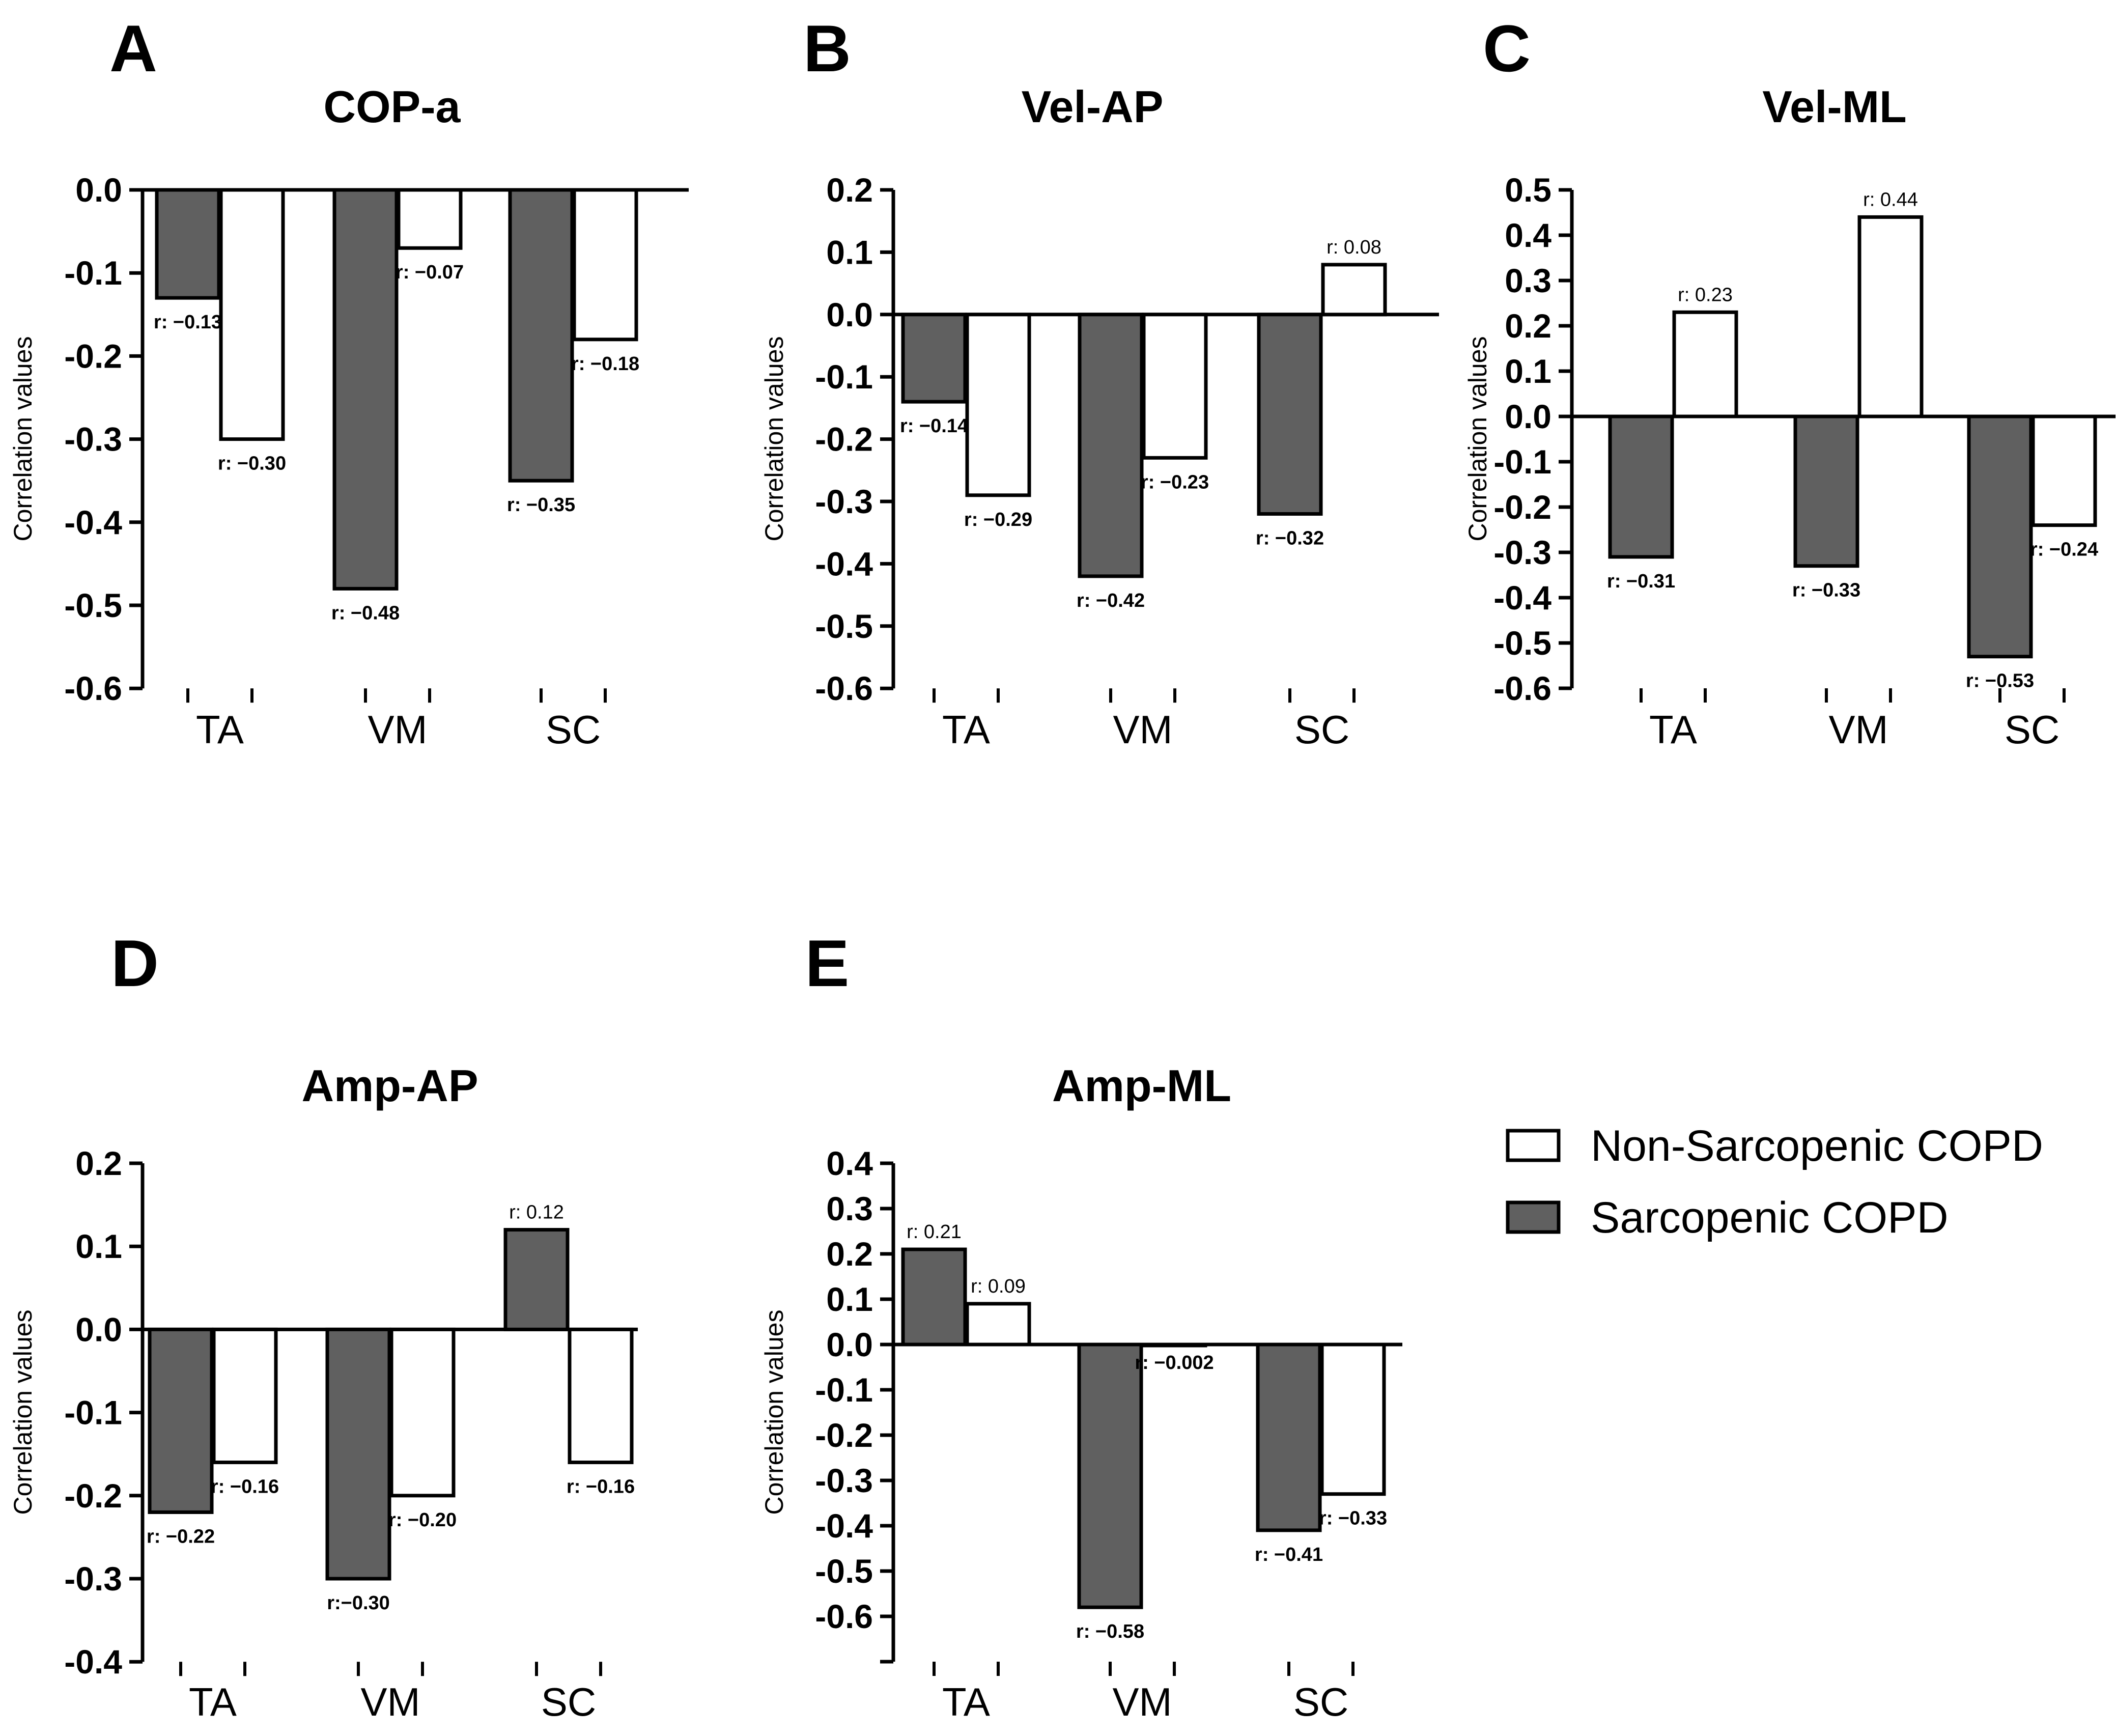  Describe the element at coordinates (1093, 106) in the screenshot. I see `chart-title: Vel-AP` at that location.